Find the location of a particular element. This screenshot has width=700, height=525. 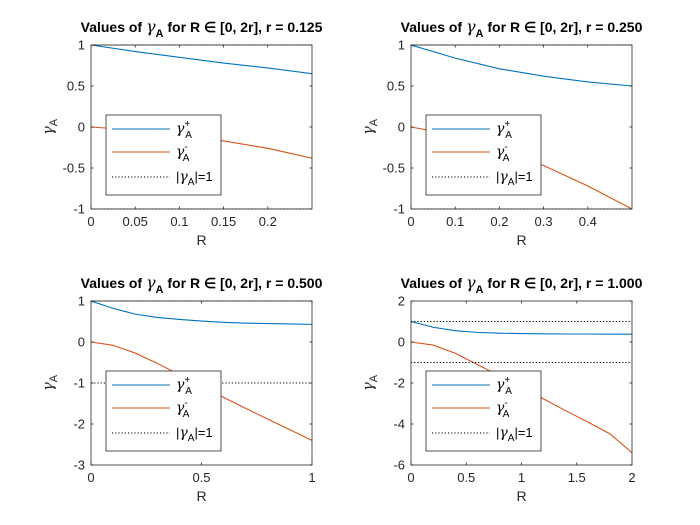

chart-title: Values of γA for R ∈ [0, 2r], r = 1.000 is located at coordinates (522, 284).